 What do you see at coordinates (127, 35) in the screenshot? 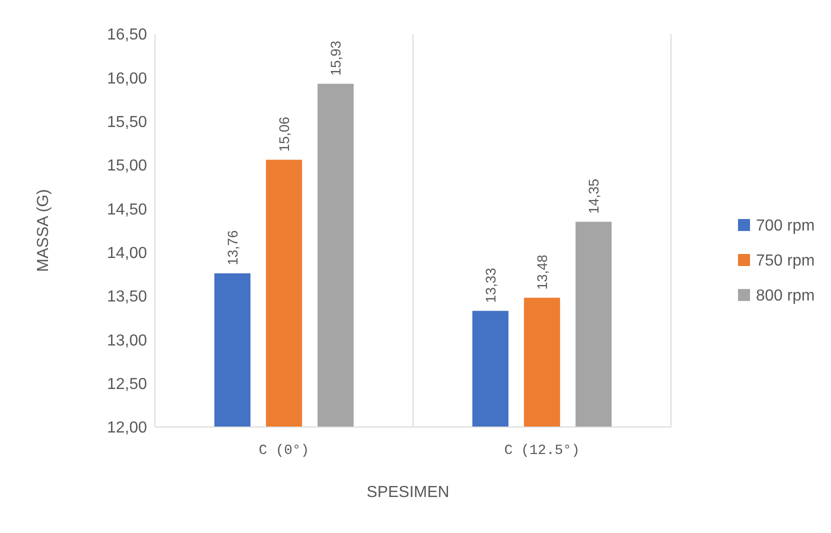
I see `y-tick-label: 16,50` at bounding box center [127, 35].